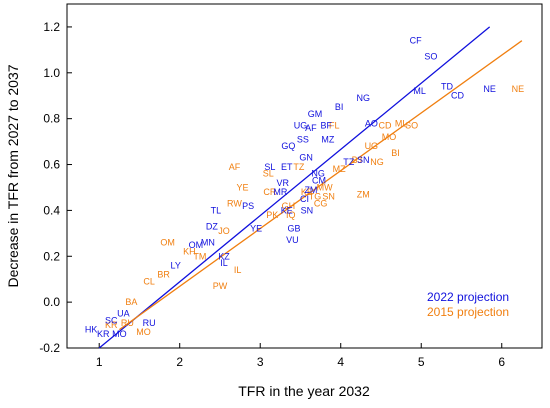  What do you see at coordinates (294, 229) in the screenshot?
I see `data-point-gb: GB` at bounding box center [294, 229].